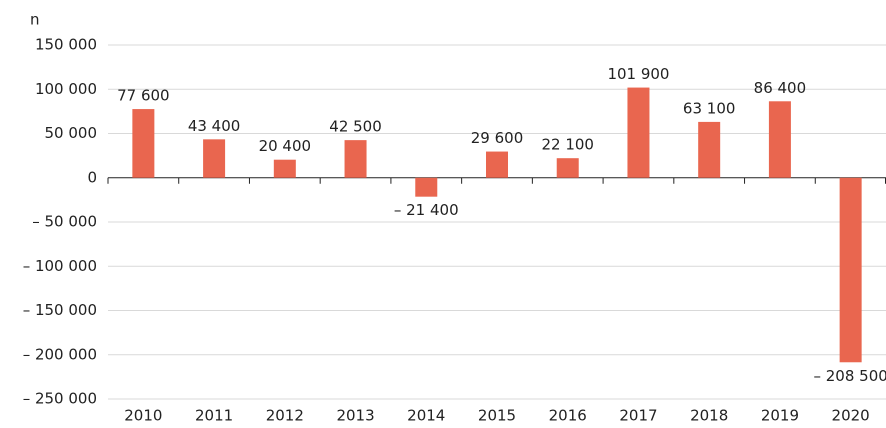 This screenshot has width=886, height=428. I want to click on data-label: 43 400, so click(214, 126).